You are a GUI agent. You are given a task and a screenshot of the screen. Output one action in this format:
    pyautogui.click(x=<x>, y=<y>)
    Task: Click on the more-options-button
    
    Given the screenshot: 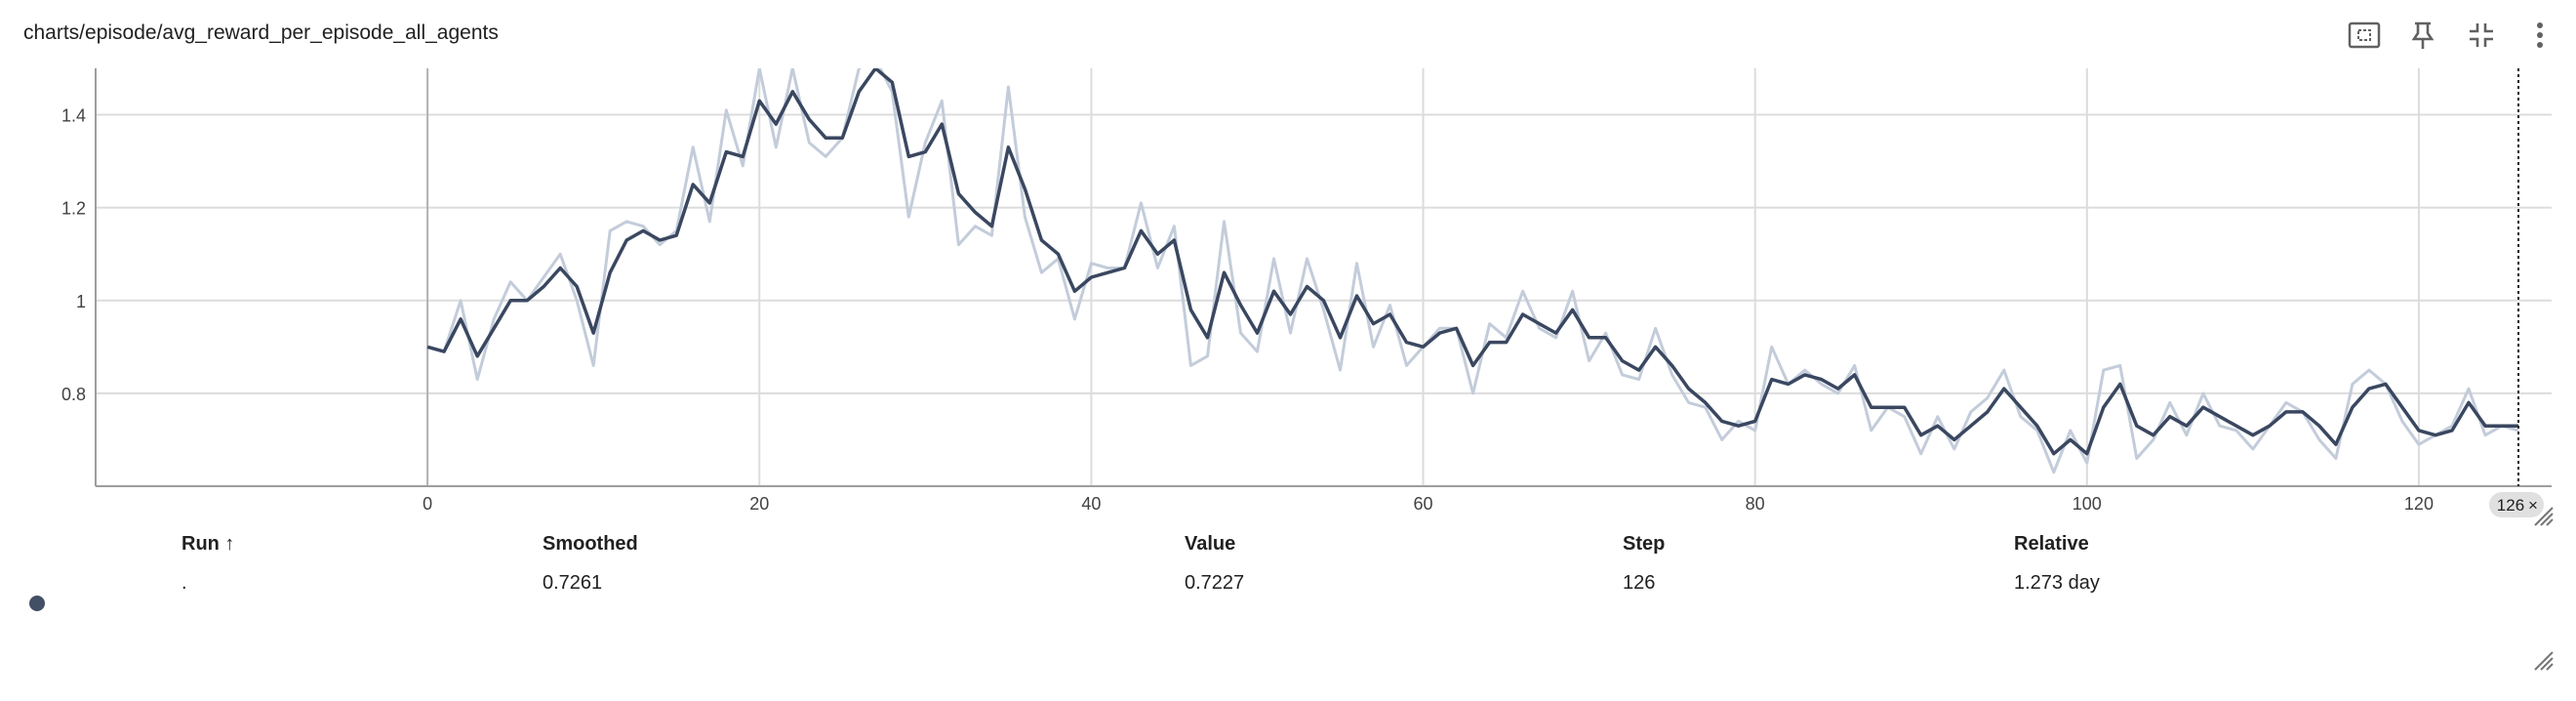 What is the action you would take?
    pyautogui.click(x=2539, y=35)
    